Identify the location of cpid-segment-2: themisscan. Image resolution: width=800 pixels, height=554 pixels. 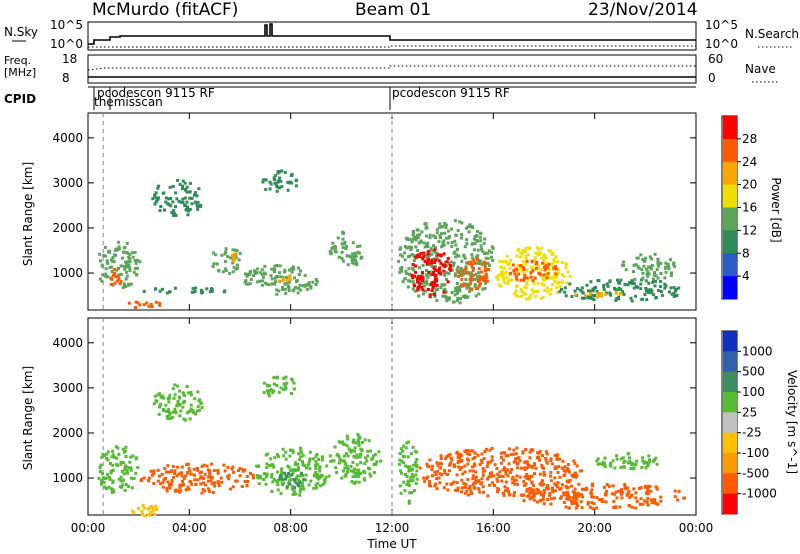
(128, 102).